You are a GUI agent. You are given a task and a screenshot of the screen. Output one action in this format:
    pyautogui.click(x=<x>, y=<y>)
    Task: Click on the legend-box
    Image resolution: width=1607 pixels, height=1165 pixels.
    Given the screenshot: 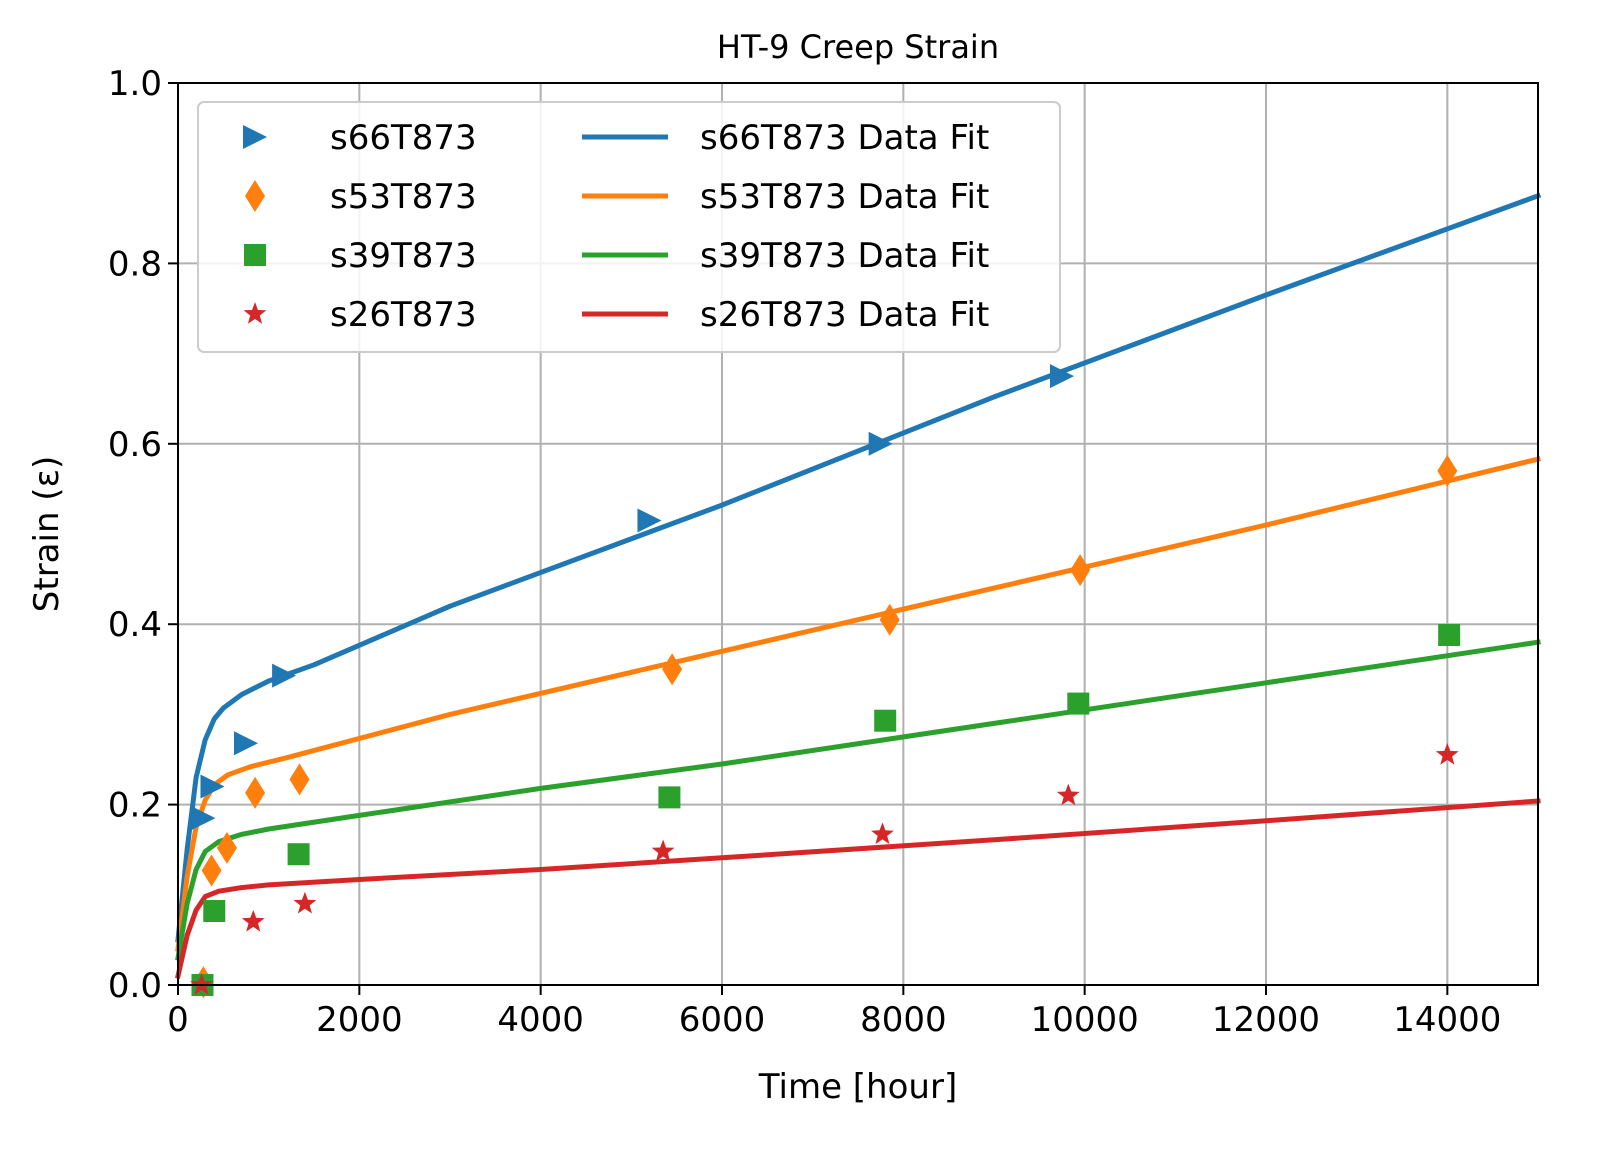 What is the action you would take?
    pyautogui.click(x=629, y=227)
    